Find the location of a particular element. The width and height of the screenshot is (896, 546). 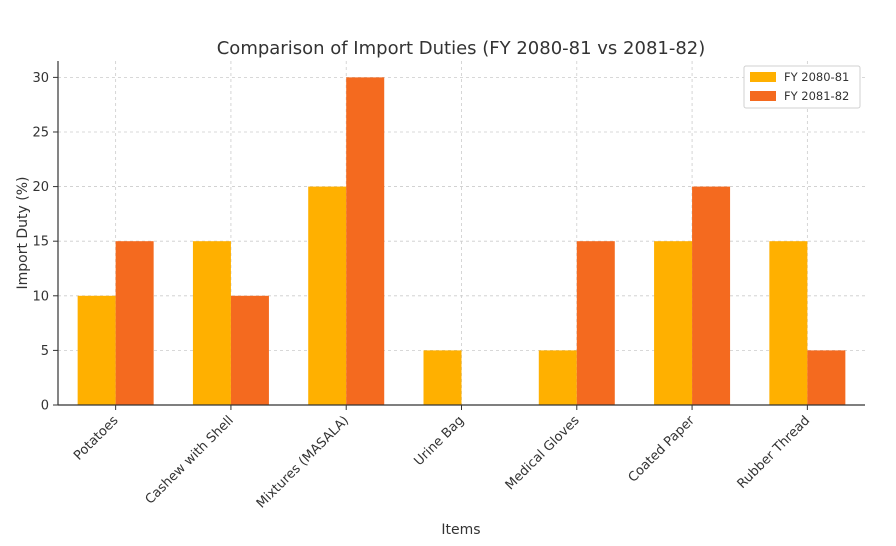

bar-fy-2081-82-cashew-with-shell is located at coordinates (249, 350).